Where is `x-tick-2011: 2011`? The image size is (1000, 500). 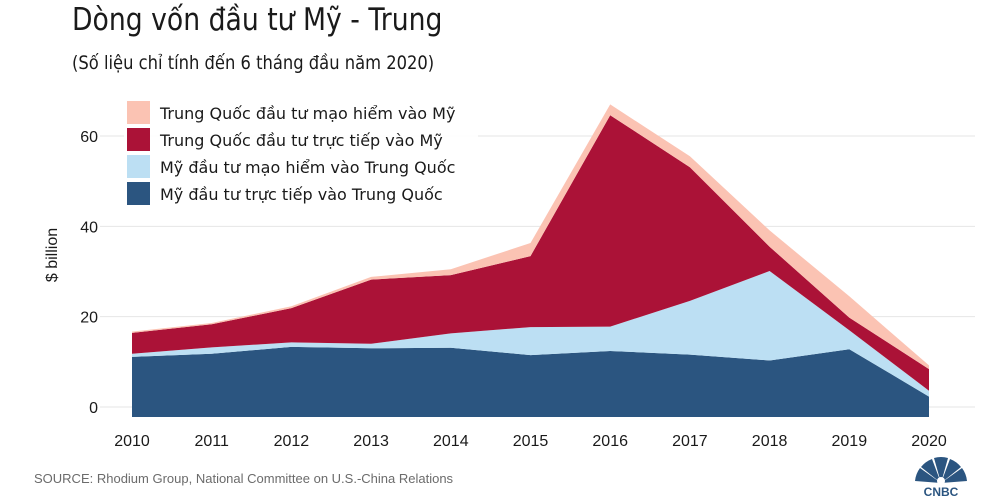 x-tick-2011: 2011 is located at coordinates (211, 441).